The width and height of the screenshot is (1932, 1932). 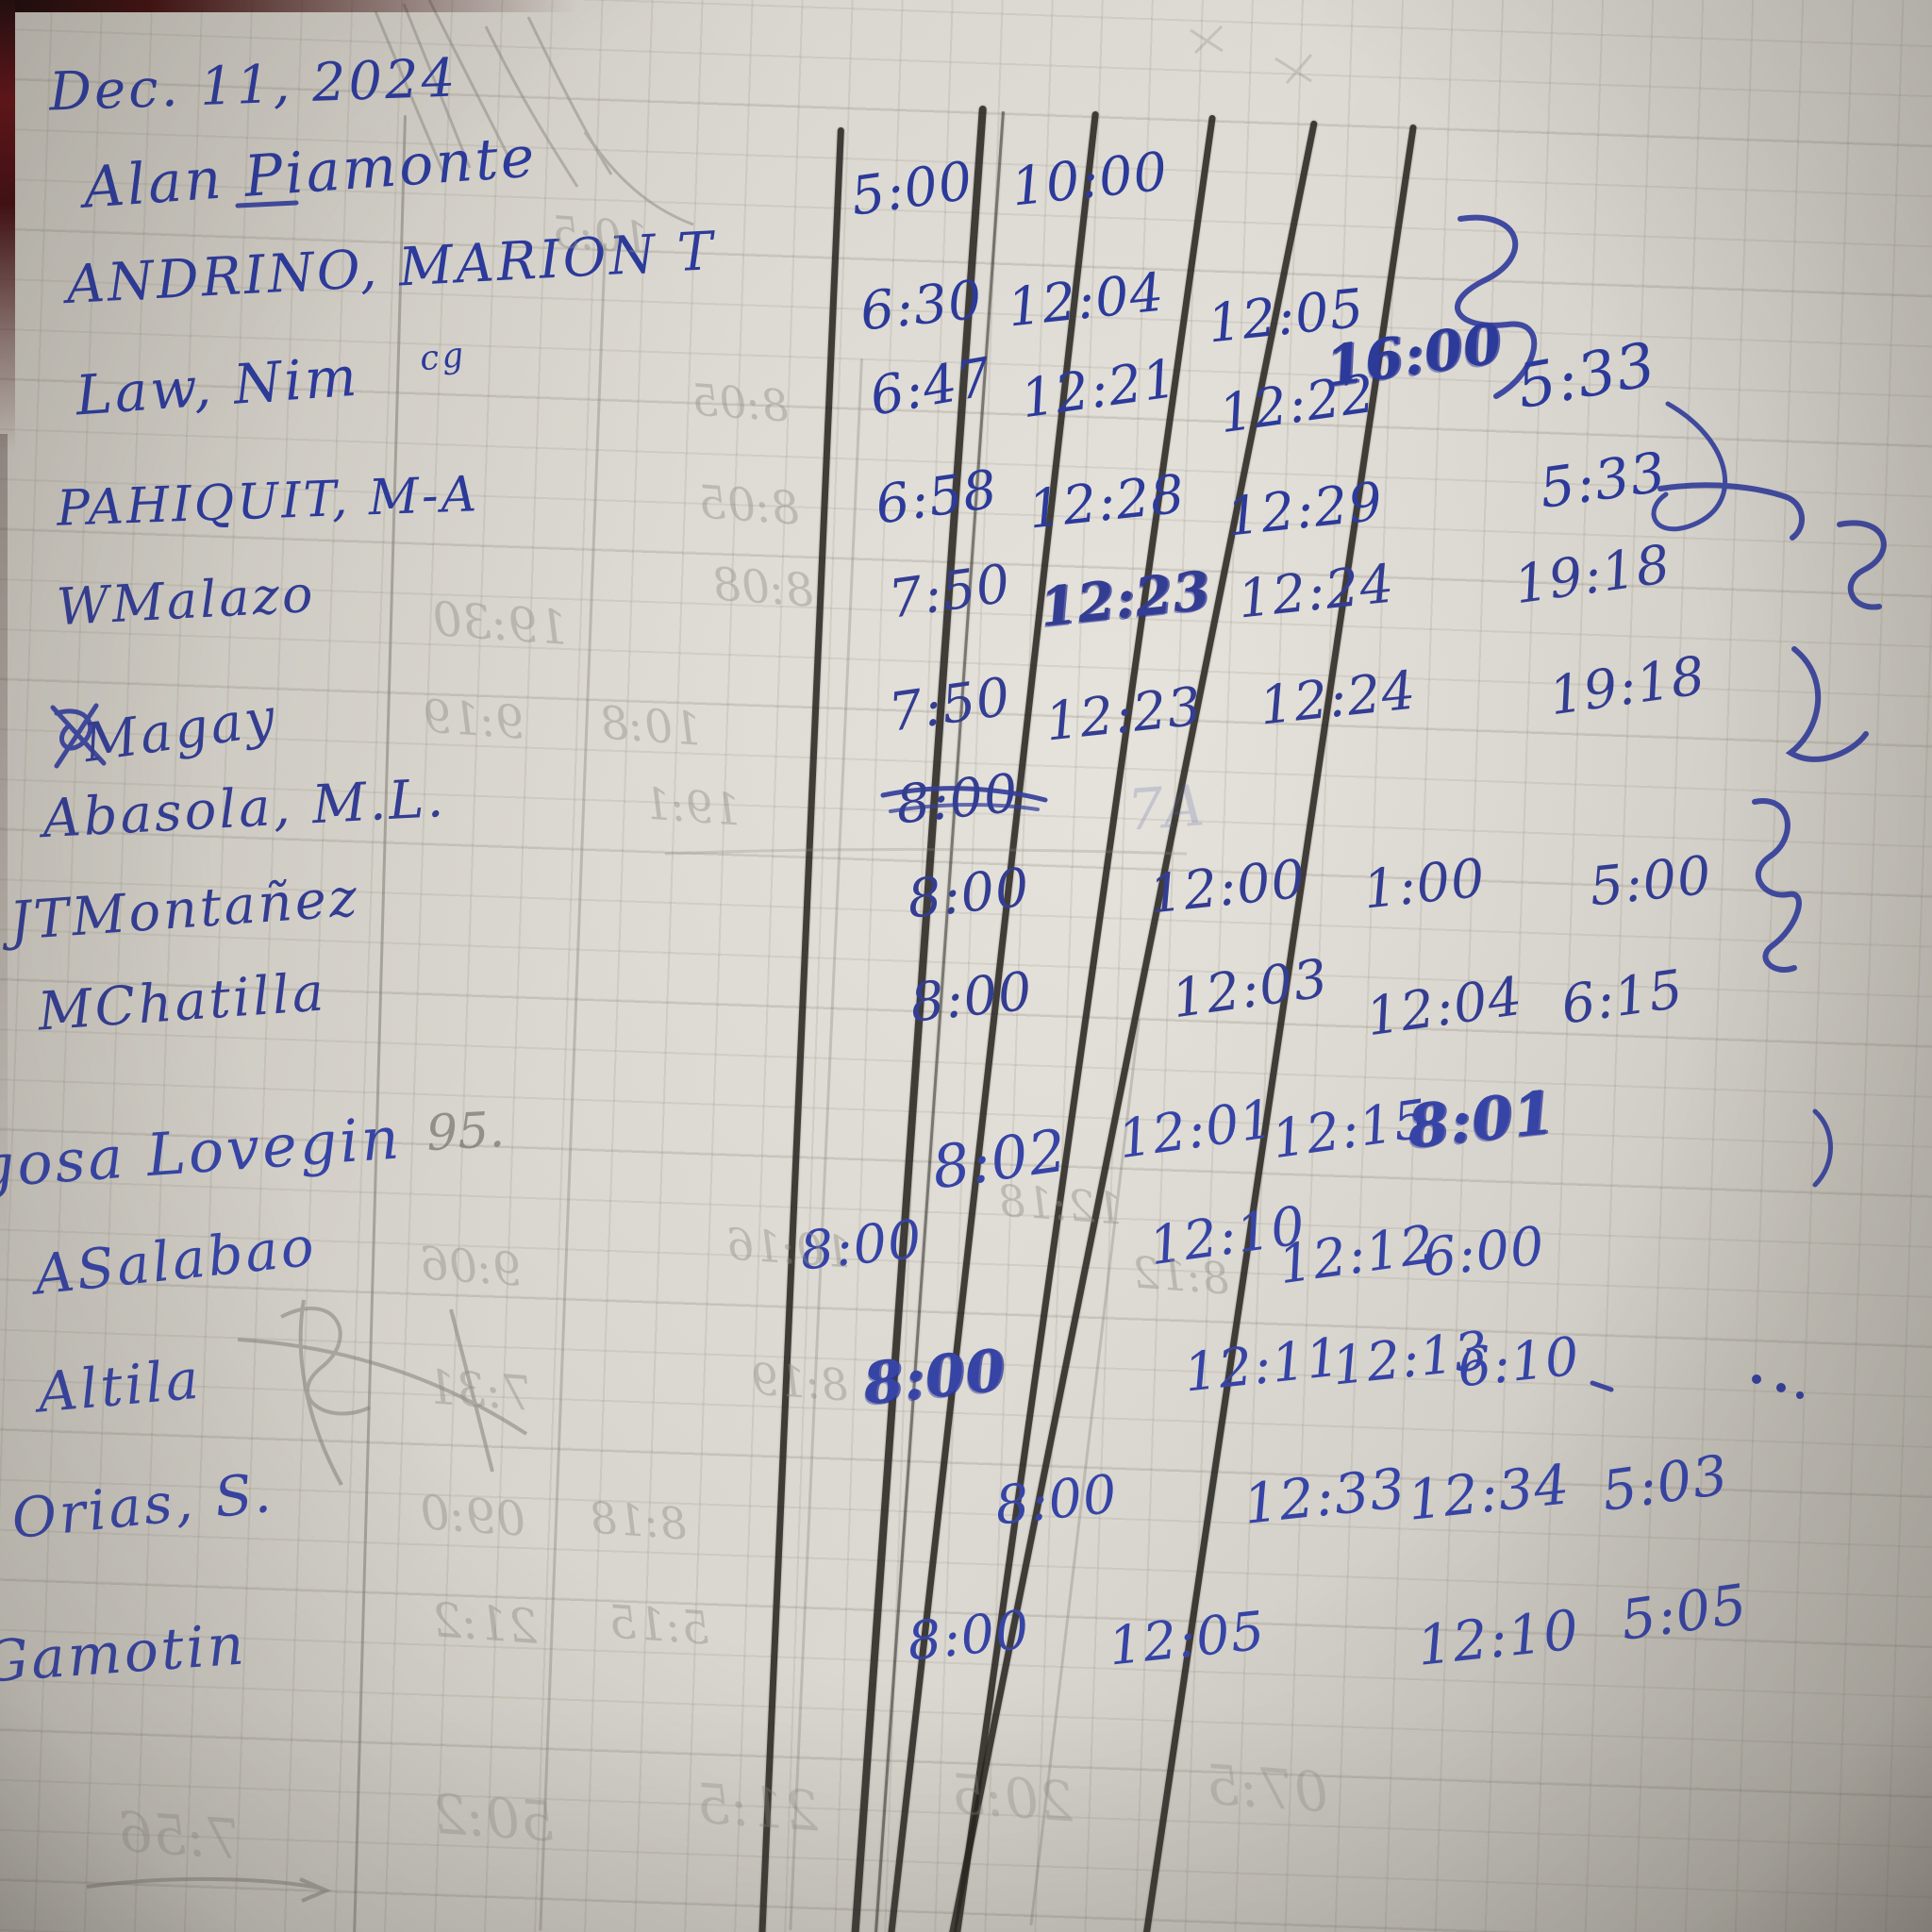 What do you see at coordinates (999, 1159) in the screenshot?
I see `time-cell: 8:02` at bounding box center [999, 1159].